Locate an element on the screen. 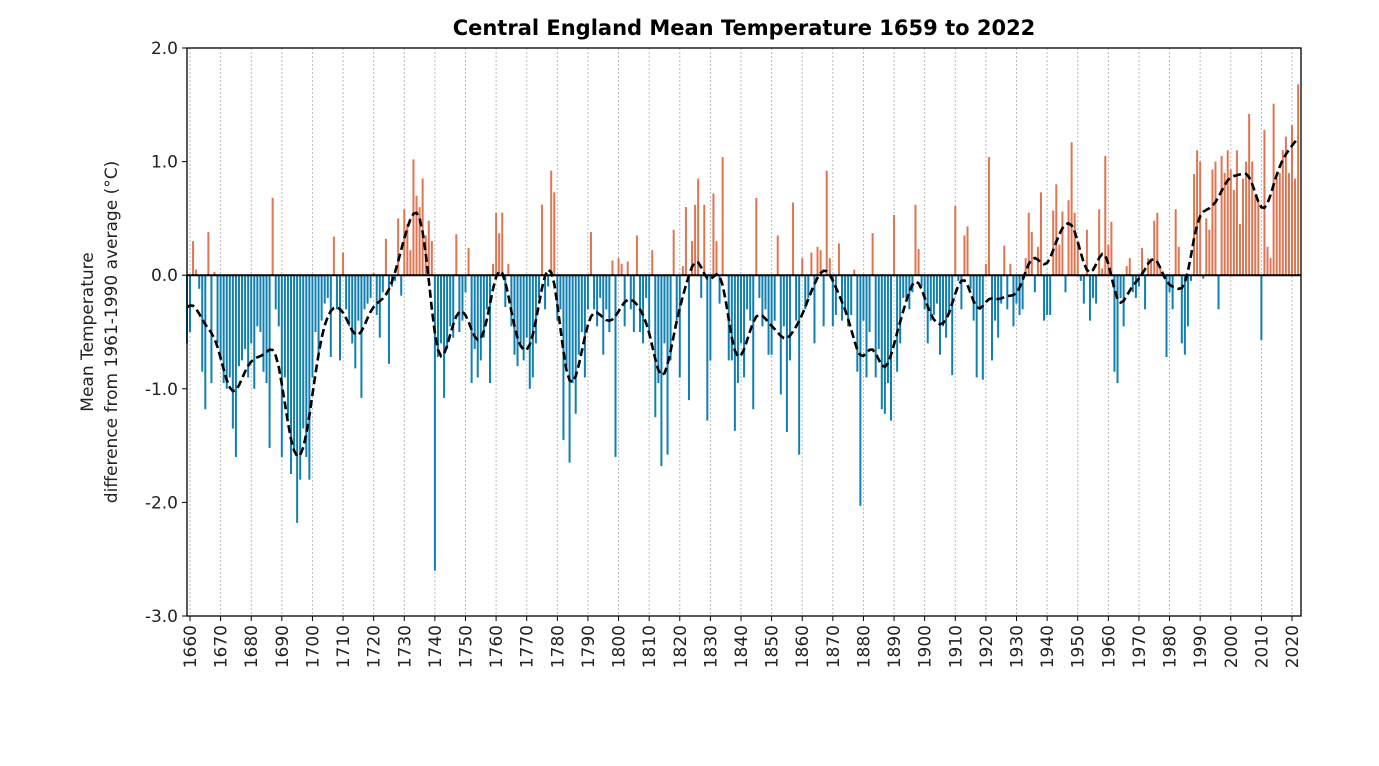  bar-1914 is located at coordinates (967, 251).